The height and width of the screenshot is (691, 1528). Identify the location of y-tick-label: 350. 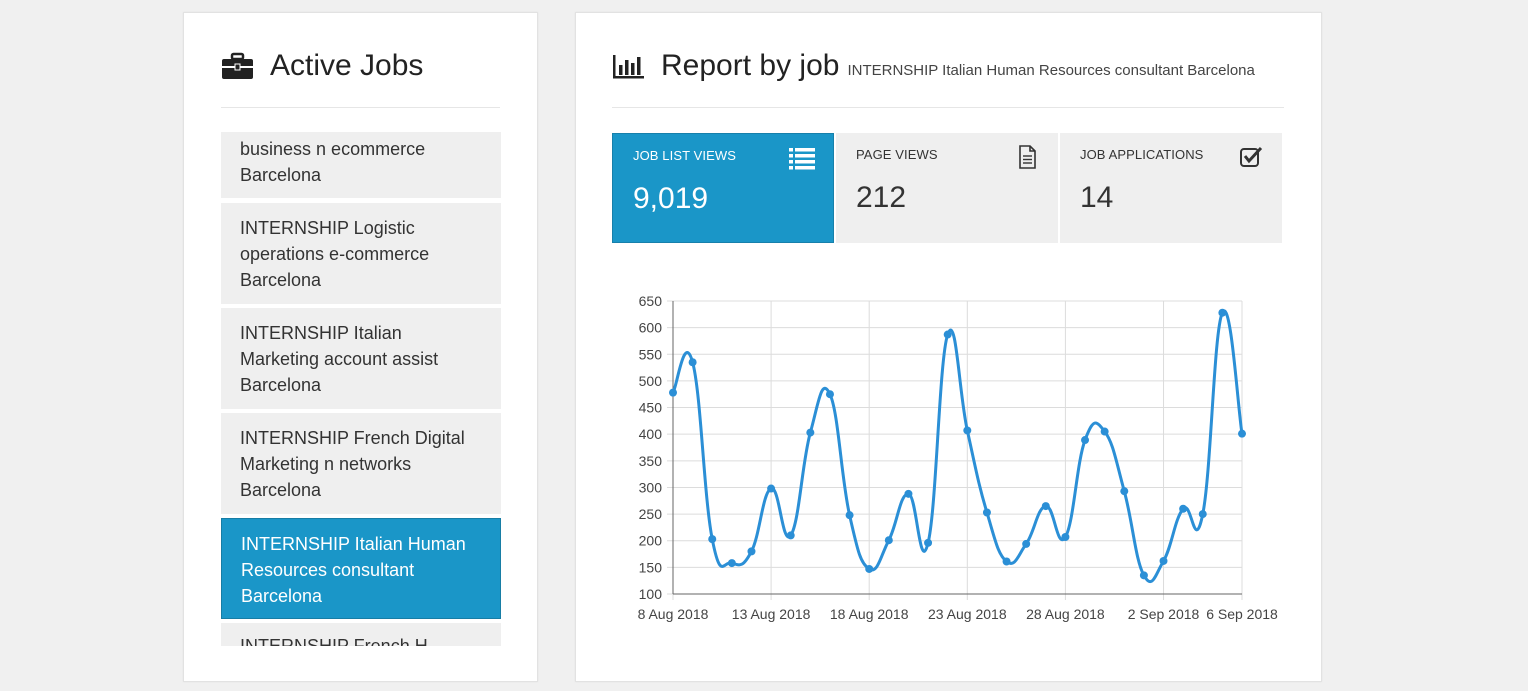
(651, 461).